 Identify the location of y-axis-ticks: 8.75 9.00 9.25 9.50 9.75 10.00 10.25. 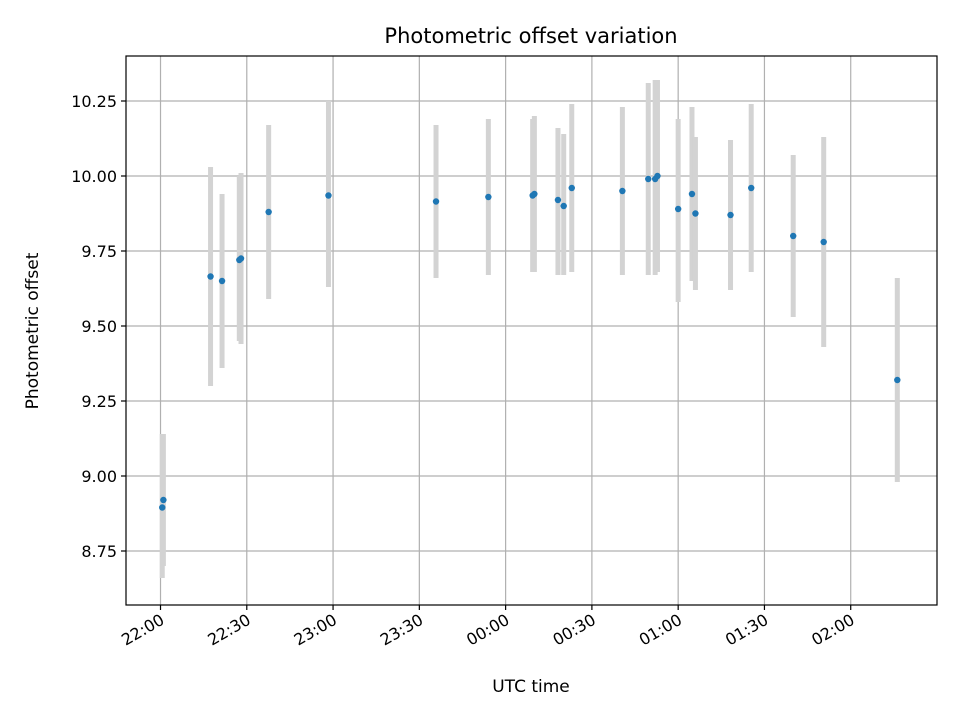
(98, 326).